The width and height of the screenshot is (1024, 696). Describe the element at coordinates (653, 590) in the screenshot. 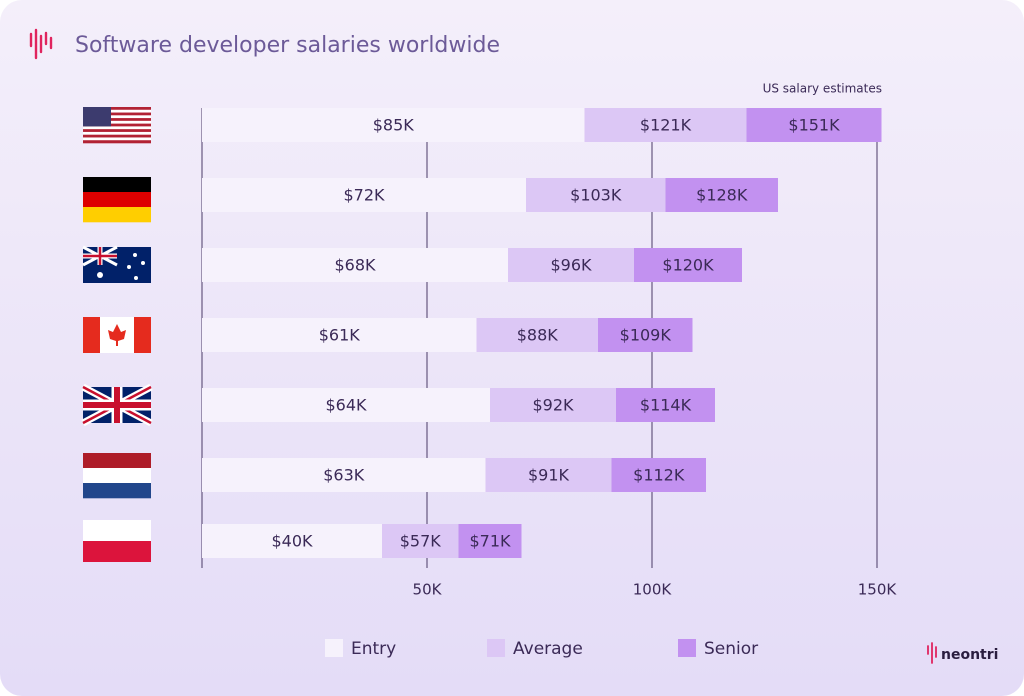

I see `x-tick-label: 100K` at that location.